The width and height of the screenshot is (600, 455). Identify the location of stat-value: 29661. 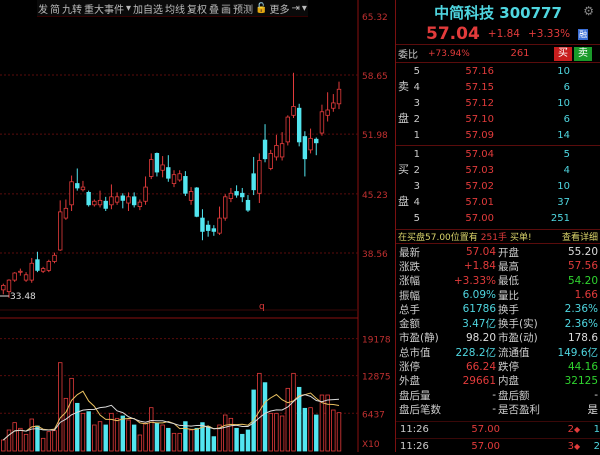
(479, 380).